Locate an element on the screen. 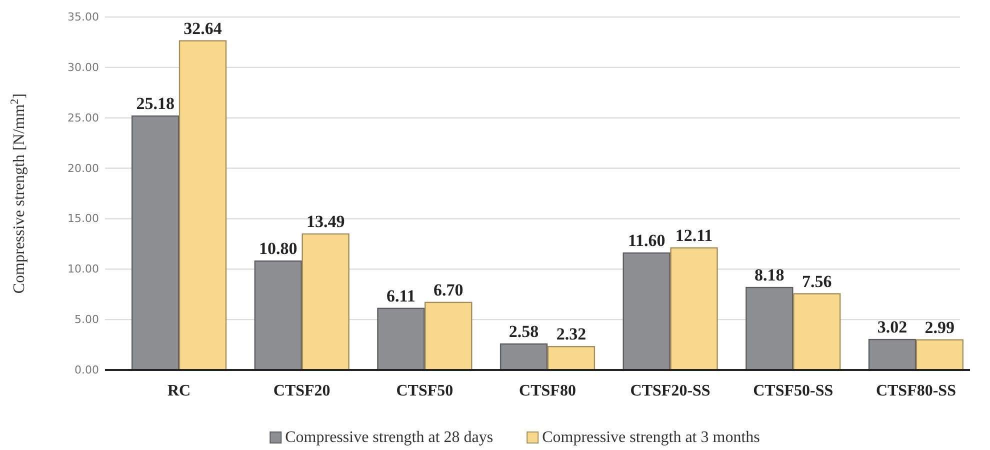  y-tick-label: 5.00 is located at coordinates (86, 319).